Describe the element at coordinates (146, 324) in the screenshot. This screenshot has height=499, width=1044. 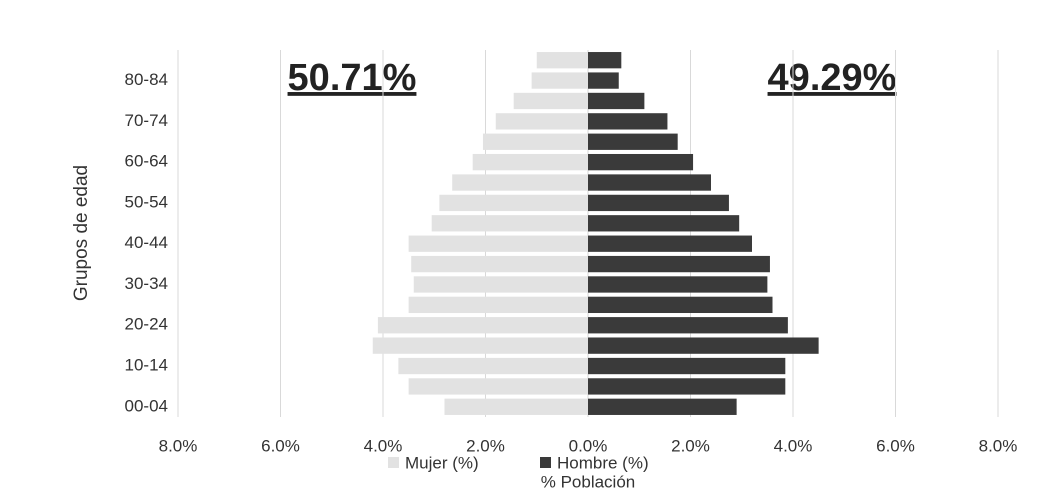
I see `y-tick-label: 20-24` at that location.